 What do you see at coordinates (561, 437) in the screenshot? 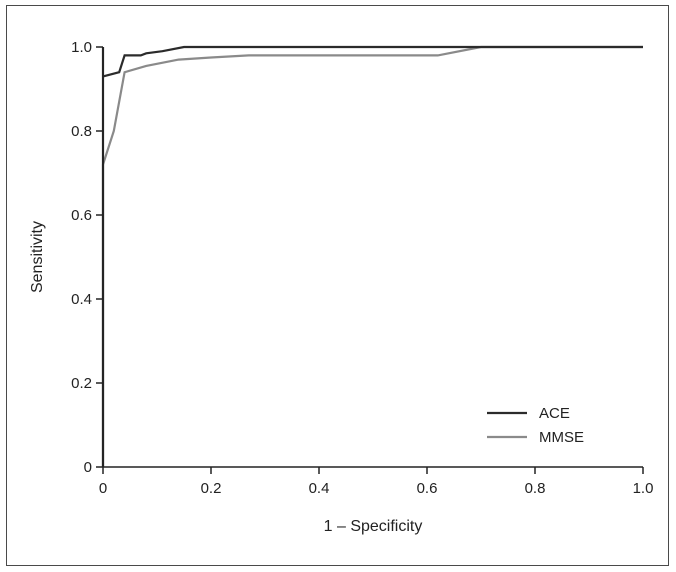
I see `legend-label-mmse: MMSE` at bounding box center [561, 437].